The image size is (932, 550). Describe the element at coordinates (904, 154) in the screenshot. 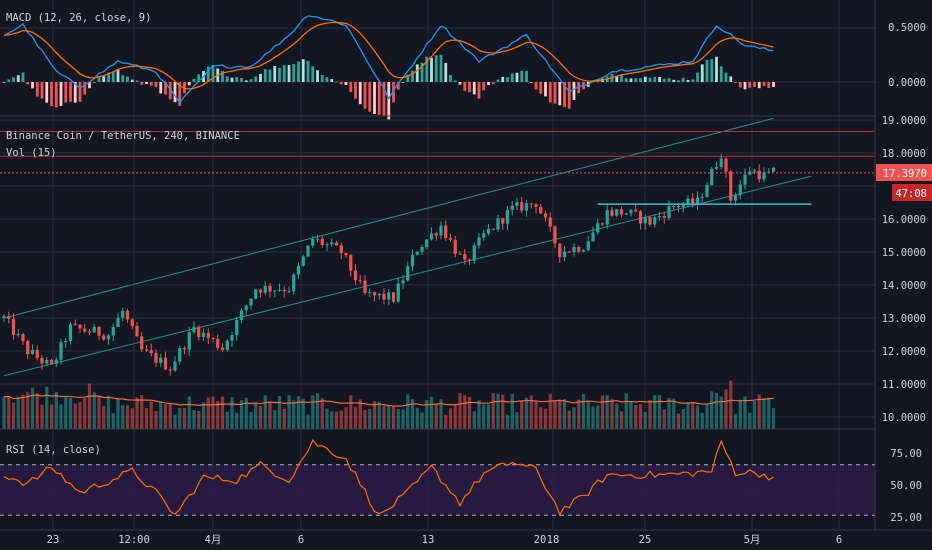

I see `price-tick: 18.0000` at that location.